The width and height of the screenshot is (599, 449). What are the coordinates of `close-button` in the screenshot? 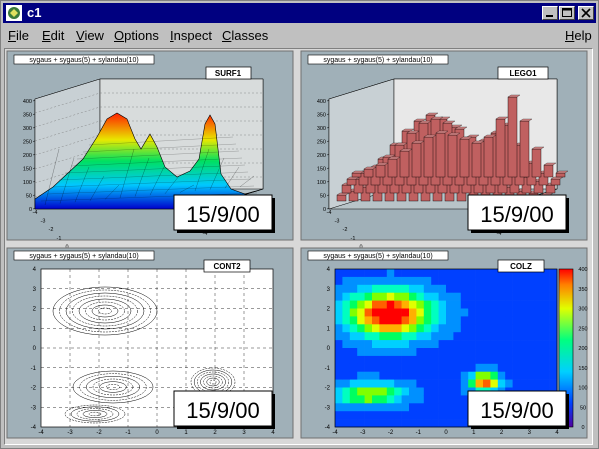 It's located at (586, 13).